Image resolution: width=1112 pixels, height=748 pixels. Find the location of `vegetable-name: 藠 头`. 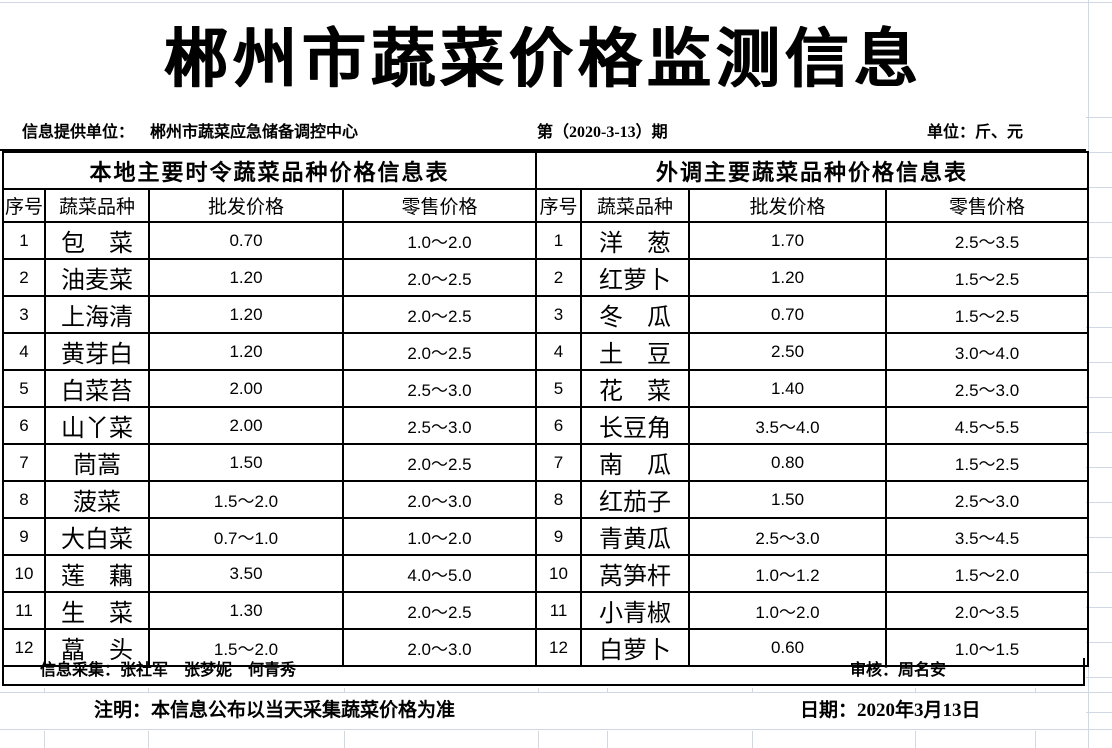

vegetable-name: 藠 头 is located at coordinates (97, 647).